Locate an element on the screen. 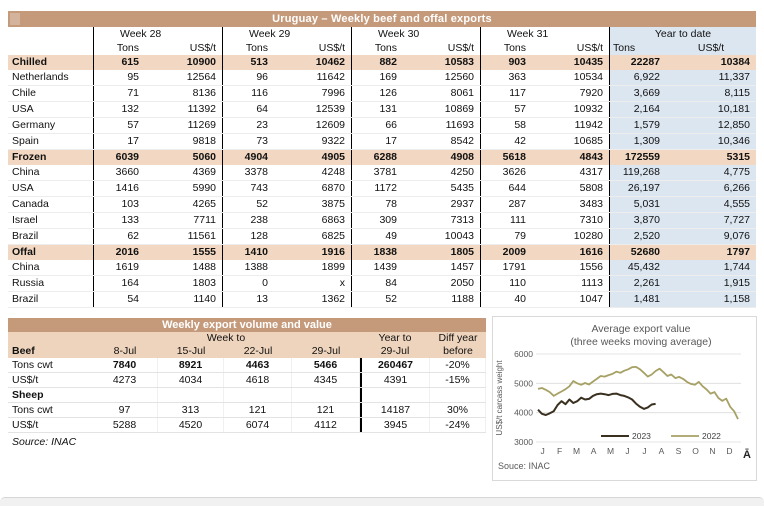 The image size is (764, 506). diff-year-header: Diff year is located at coordinates (458, 338).